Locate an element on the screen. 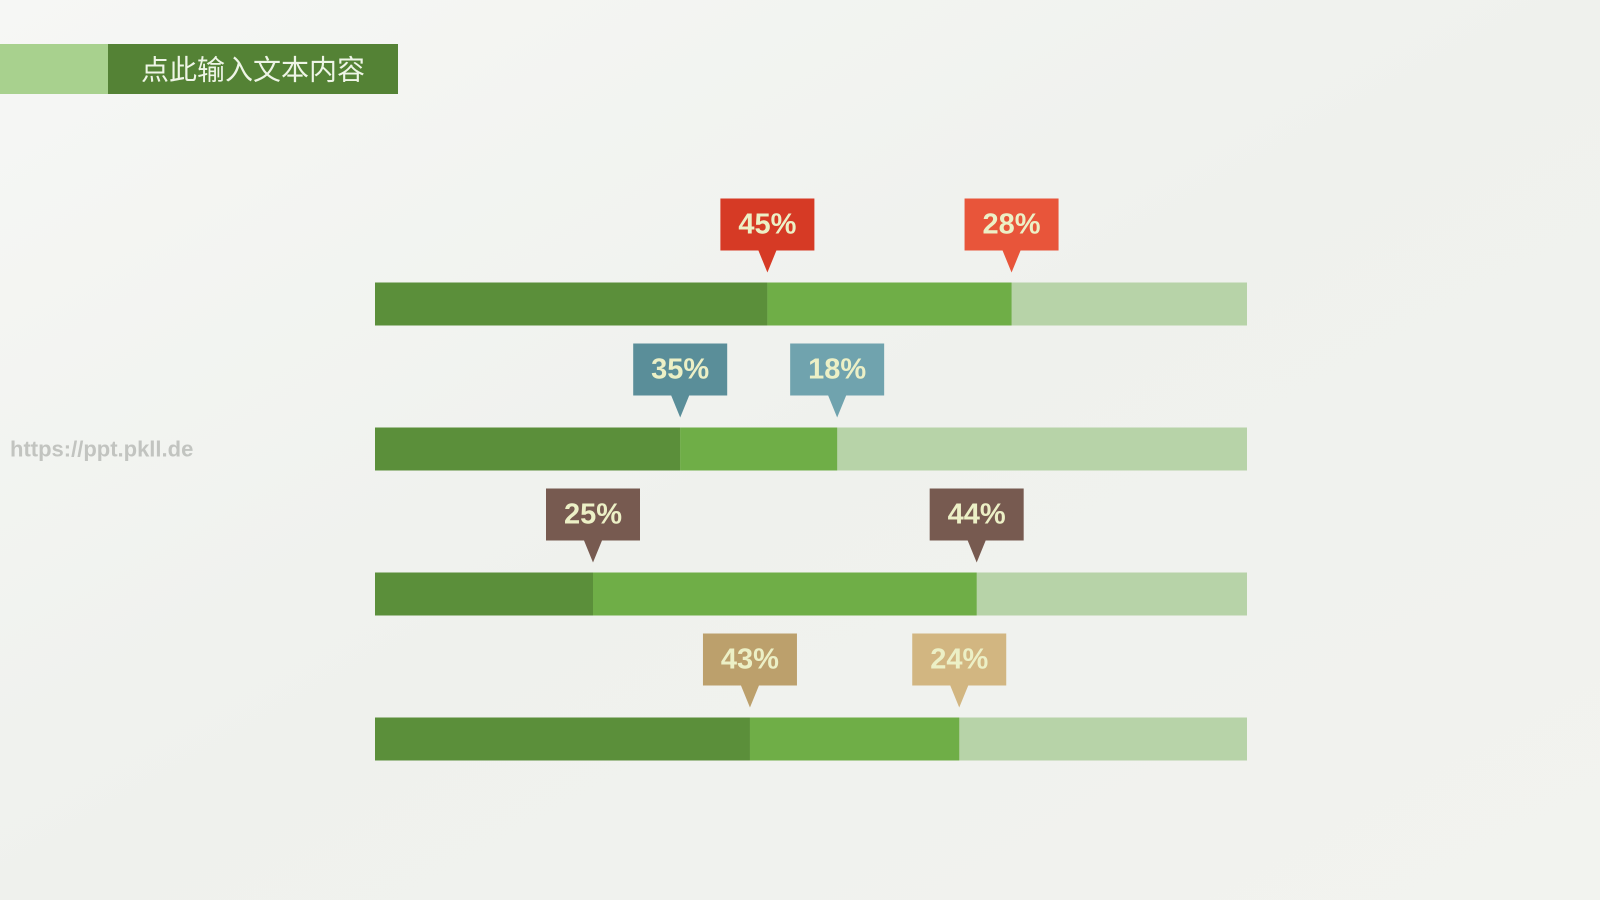 Image resolution: width=1600 pixels, height=905 pixels. header-title: 点此输入文本内容 is located at coordinates (253, 70).